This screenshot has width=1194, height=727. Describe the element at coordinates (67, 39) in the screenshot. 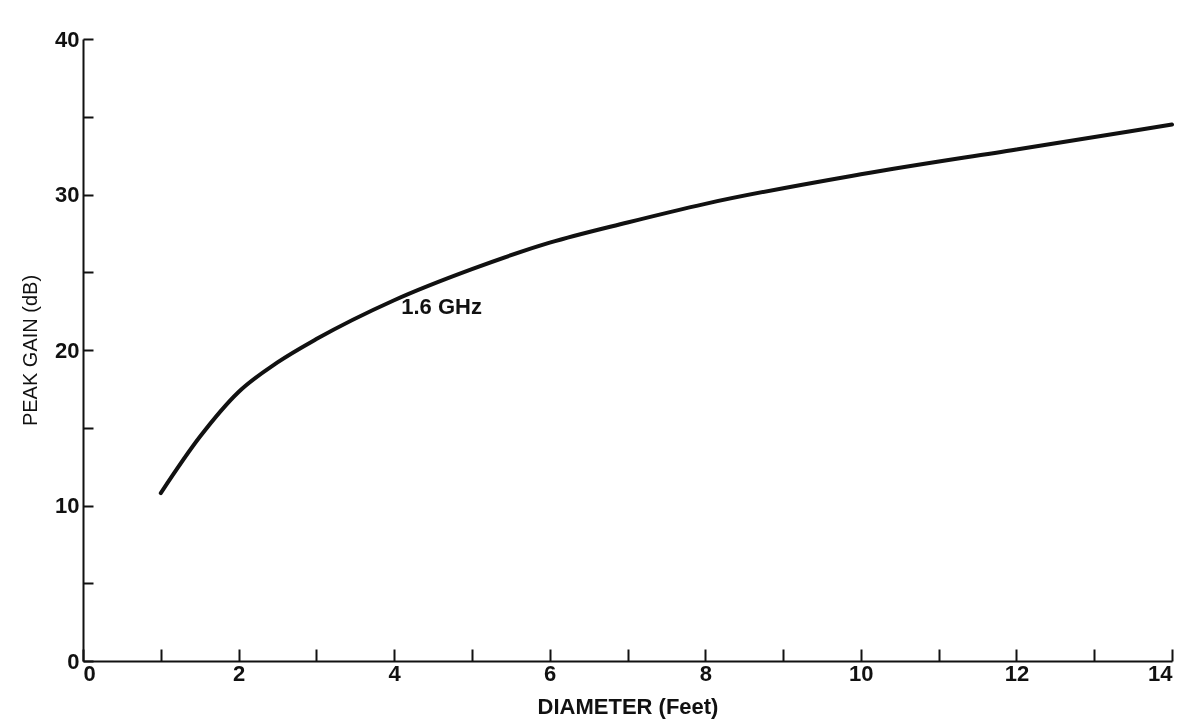

I see `y-tick-label: 40` at that location.